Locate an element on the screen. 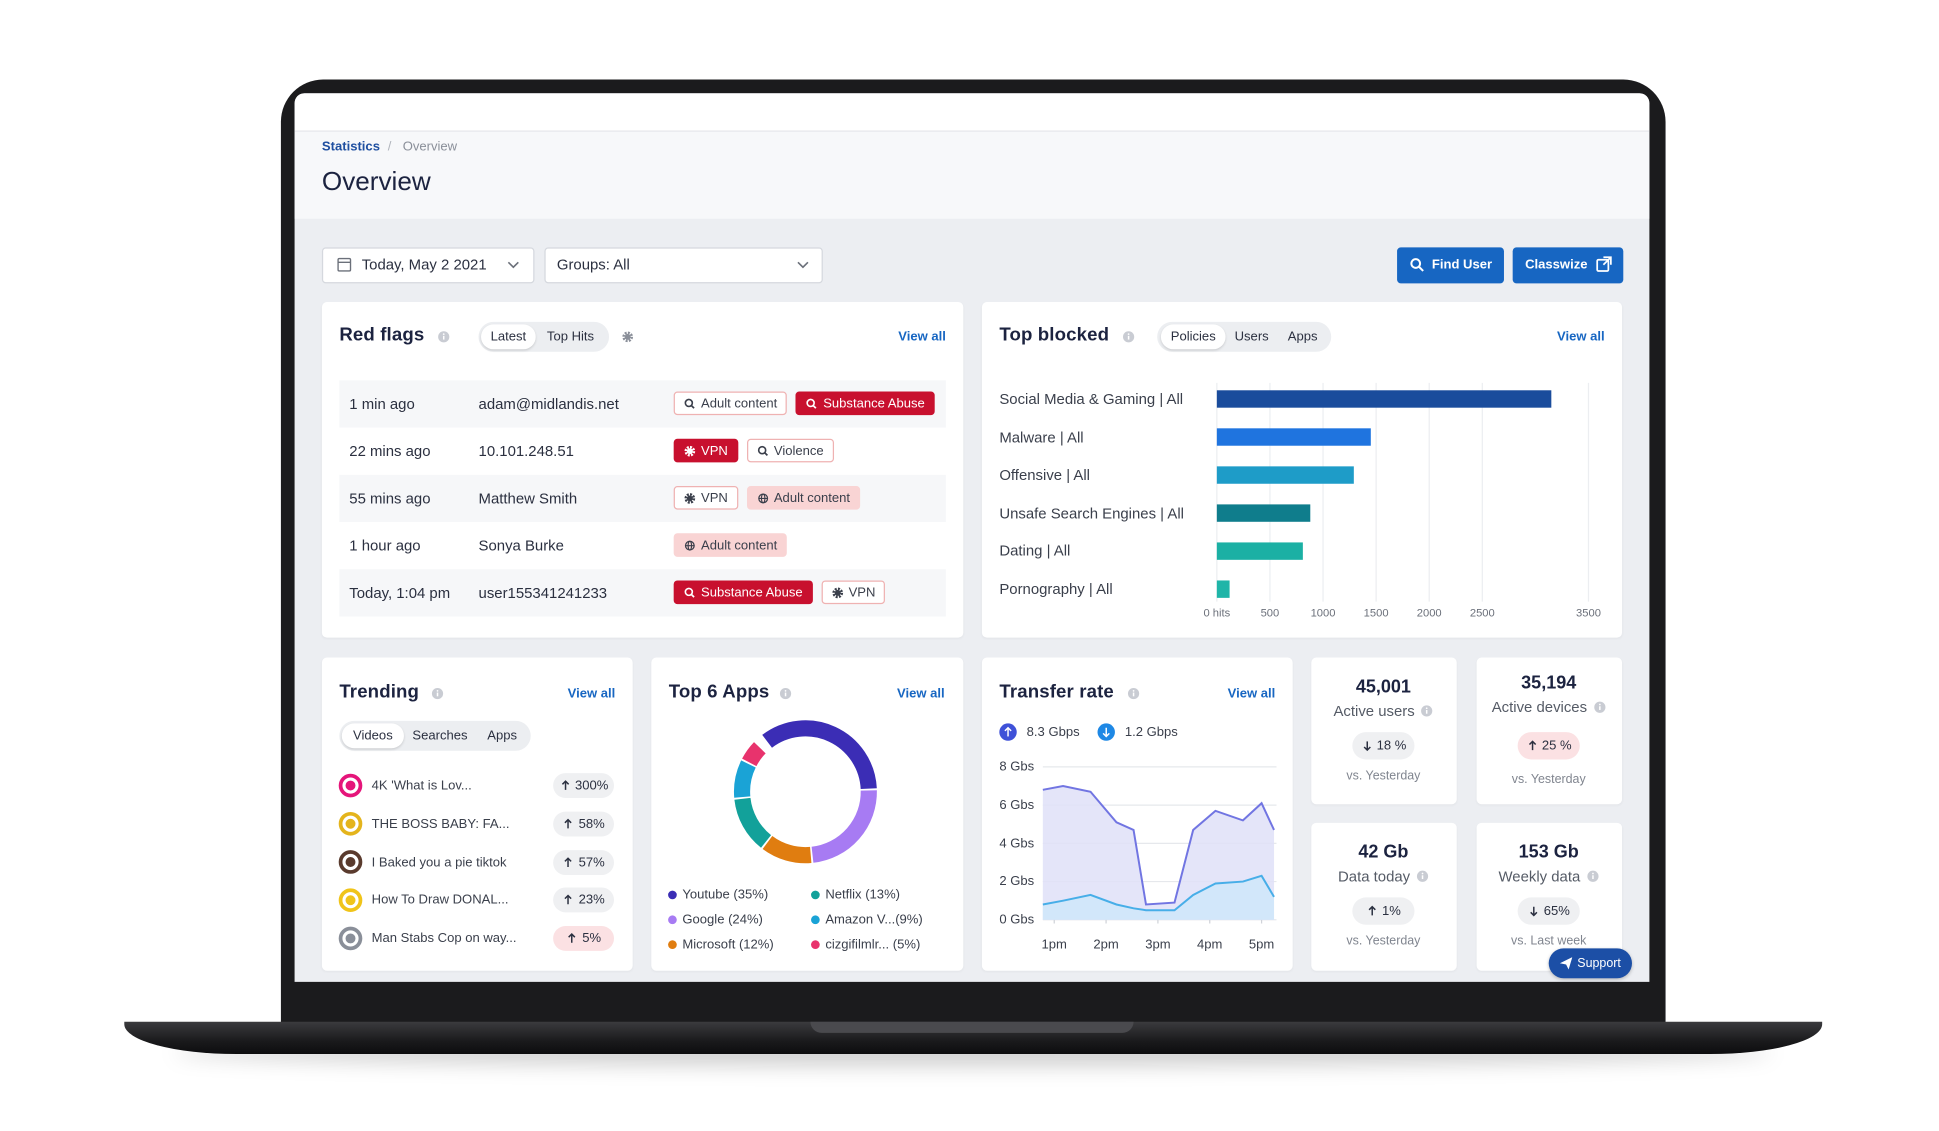  breadcrumb-link: Statistics is located at coordinates (350, 147).